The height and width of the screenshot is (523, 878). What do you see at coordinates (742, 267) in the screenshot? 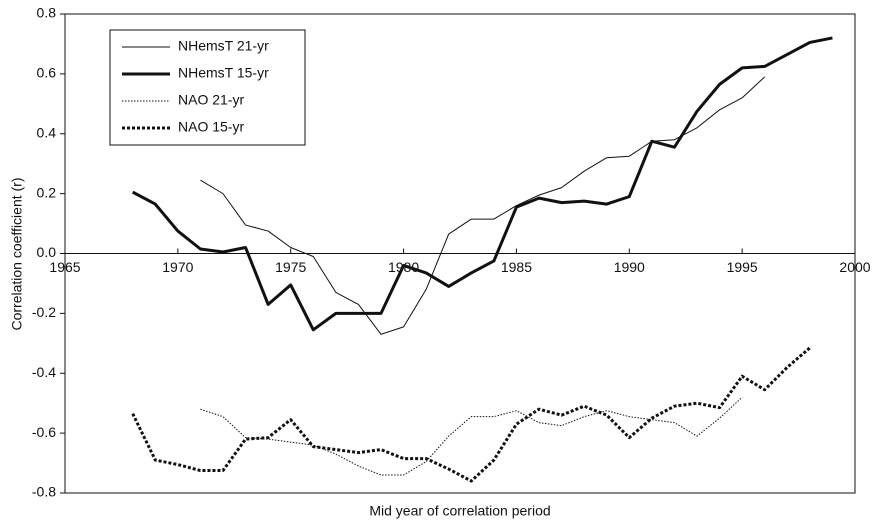
I see `x-tick-label: 1995` at bounding box center [742, 267].